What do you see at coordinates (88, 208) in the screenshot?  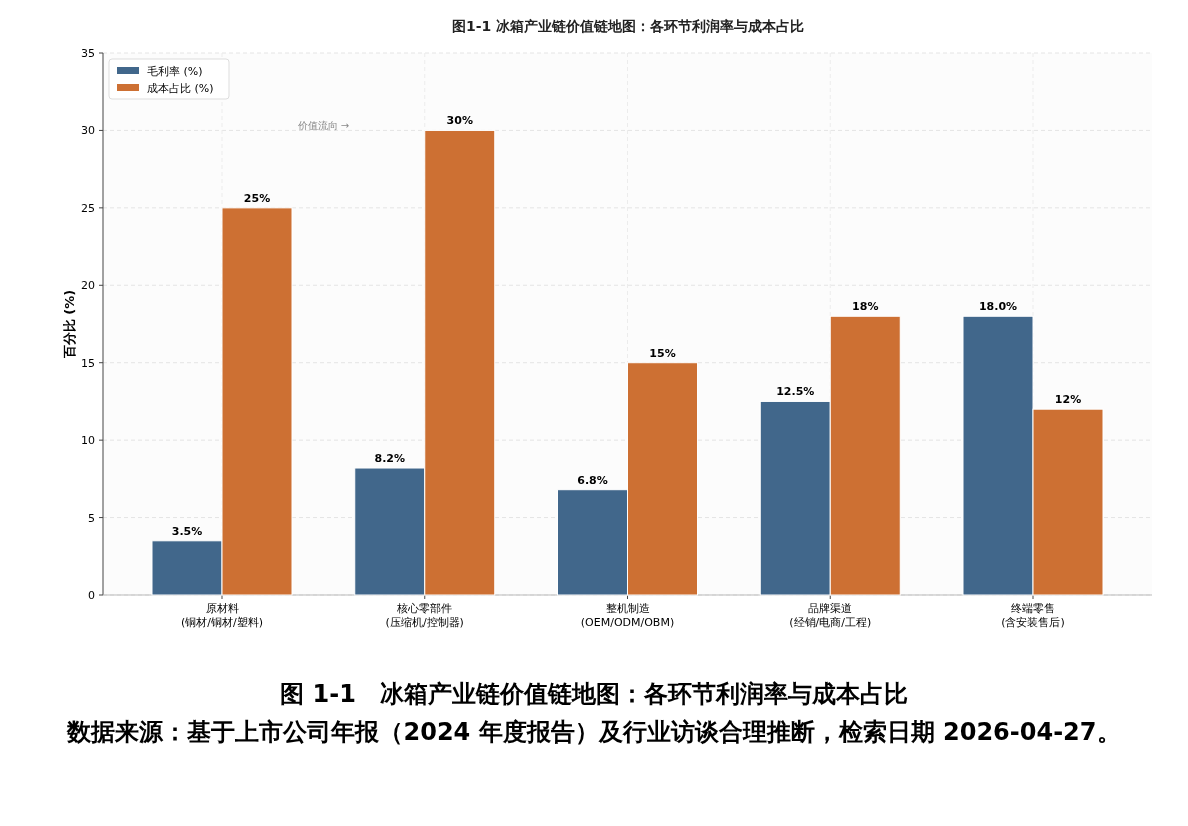 I see `y-tick-label: 25` at bounding box center [88, 208].